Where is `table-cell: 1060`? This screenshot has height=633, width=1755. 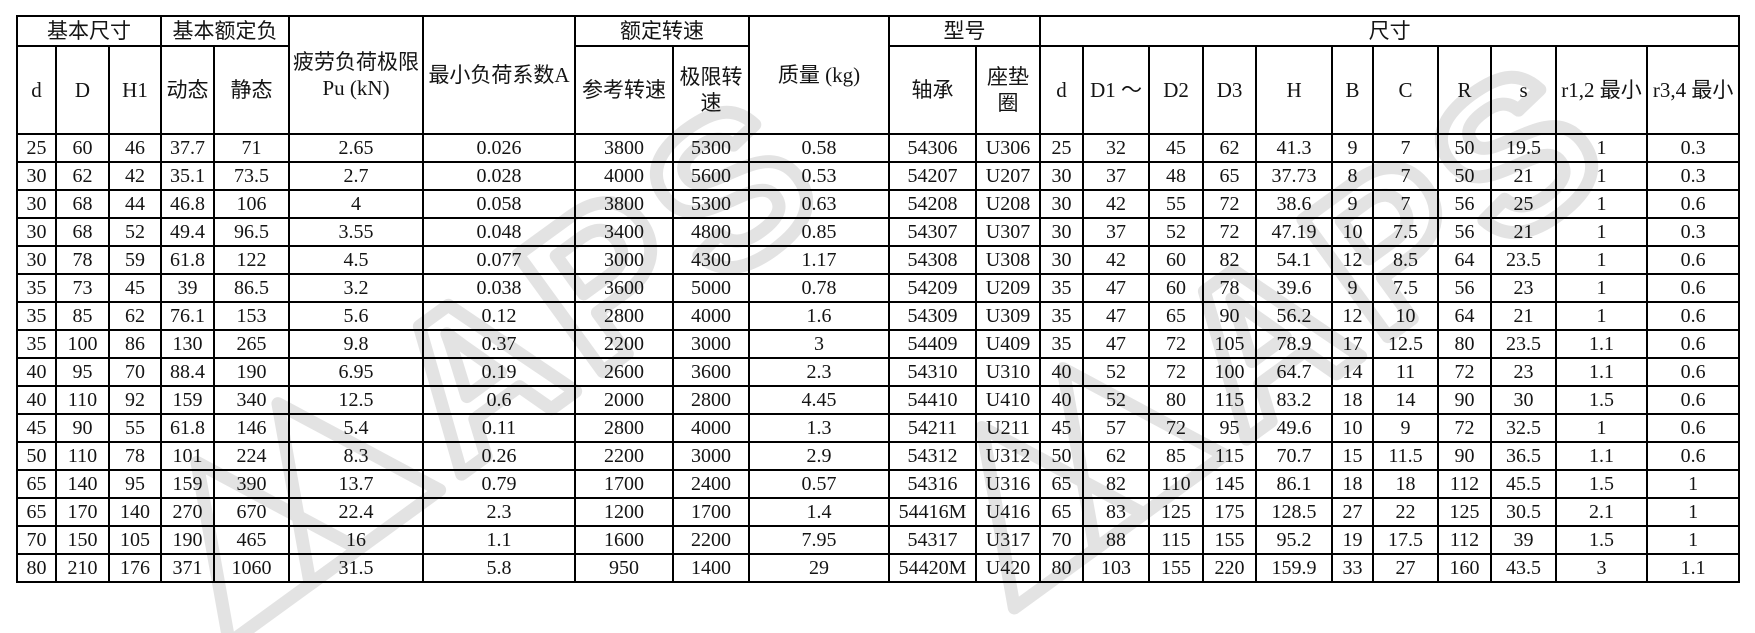
table-cell: 1060 is located at coordinates (252, 568).